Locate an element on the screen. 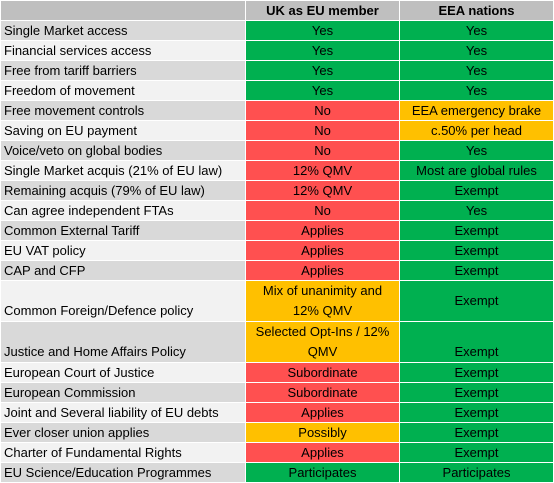 This screenshot has width=554, height=483. row-label: Justice and Home Affairs Policy is located at coordinates (123, 342).